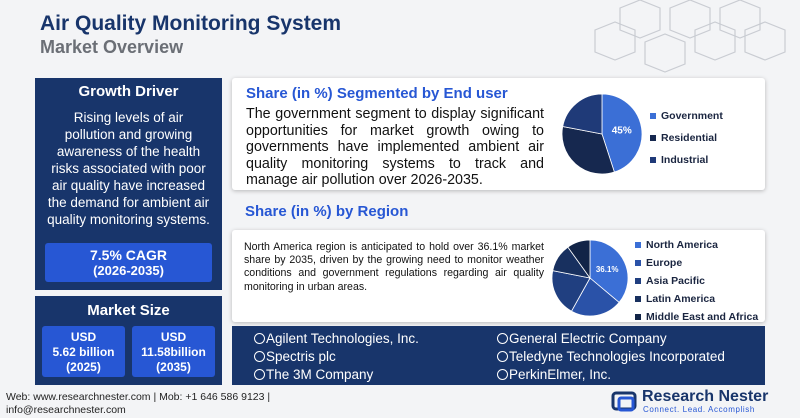 This screenshot has height=418, width=800. What do you see at coordinates (690, 36) in the screenshot?
I see `decor-hexagons` at bounding box center [690, 36].